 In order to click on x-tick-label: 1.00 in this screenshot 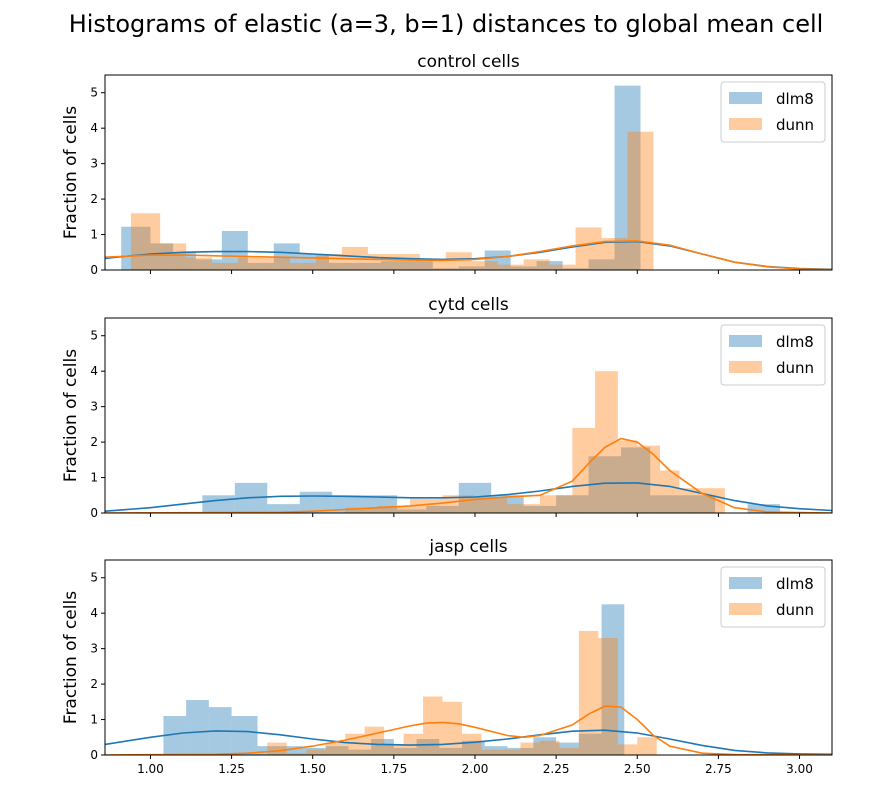, I will do `click(150, 769)`.